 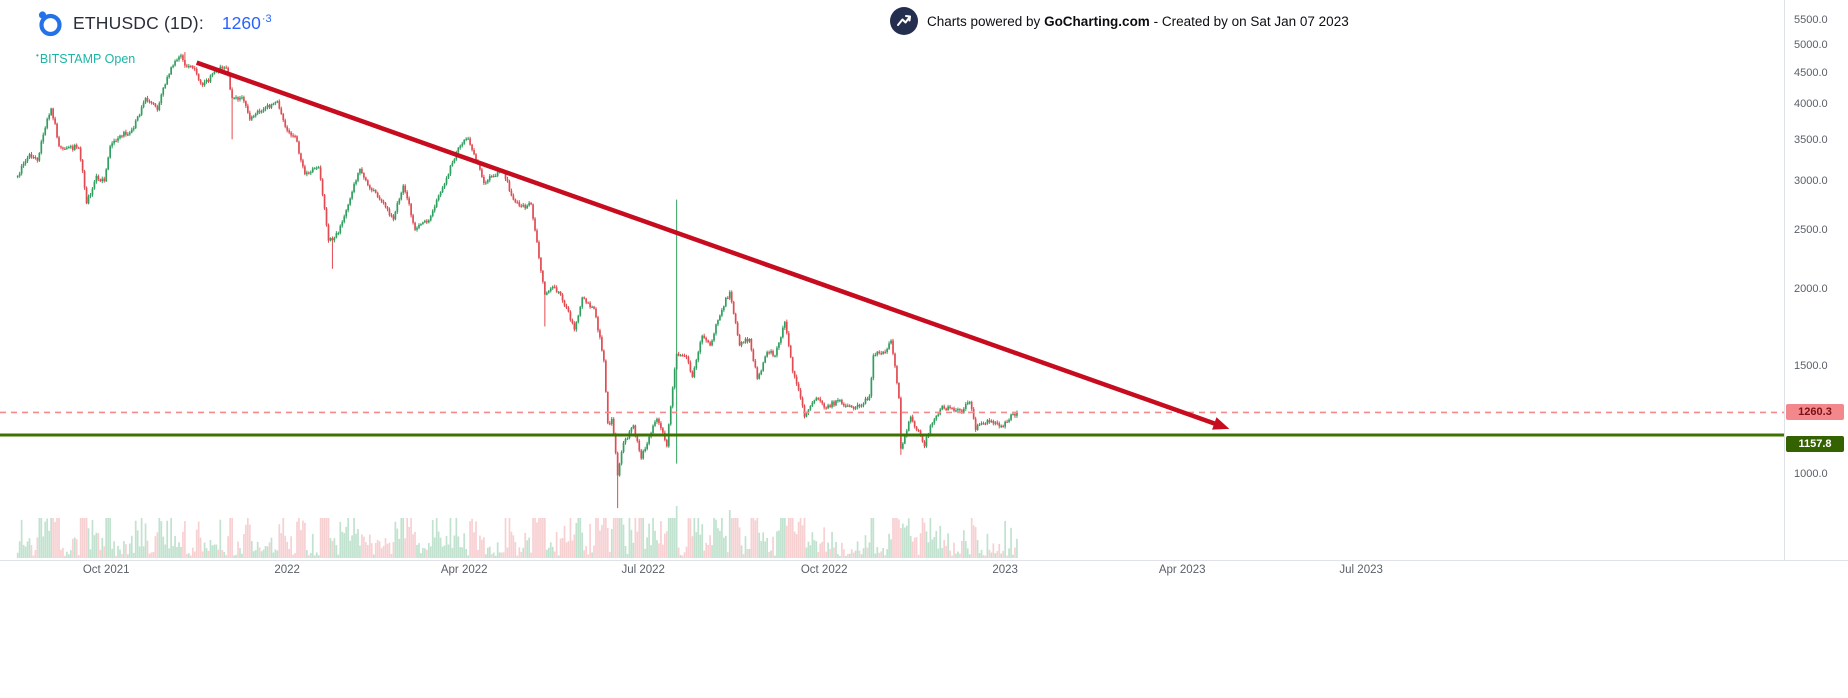 I want to click on price-tick-label: 5500.0, so click(x=1811, y=19).